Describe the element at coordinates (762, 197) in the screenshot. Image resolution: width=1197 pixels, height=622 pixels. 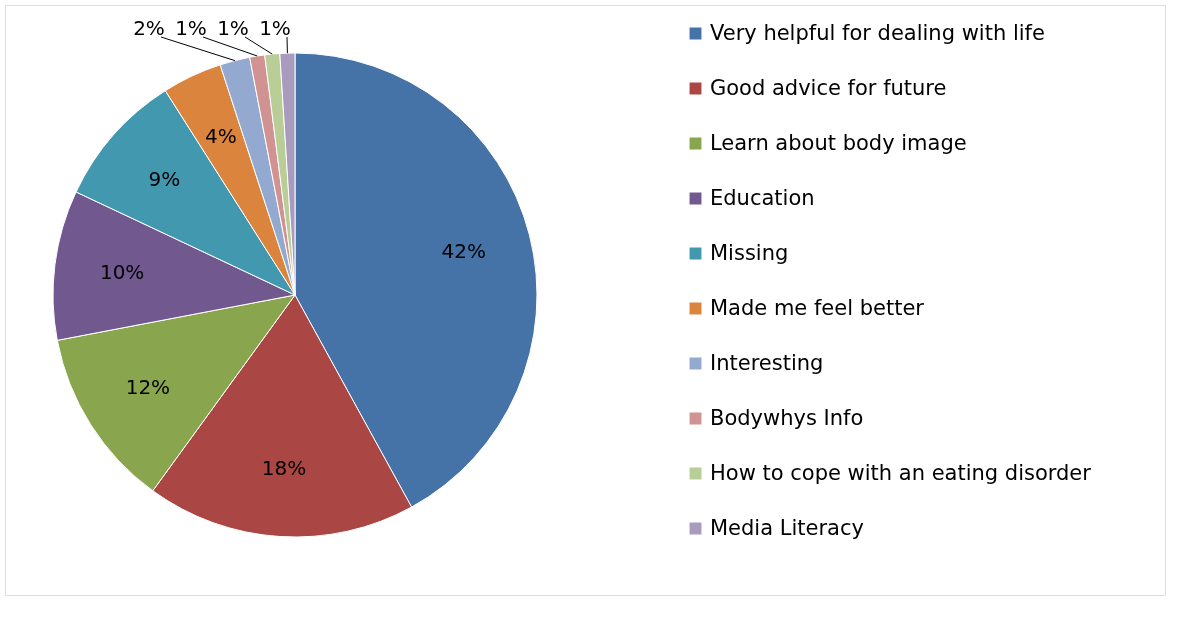
I see `legend-label: Education` at that location.